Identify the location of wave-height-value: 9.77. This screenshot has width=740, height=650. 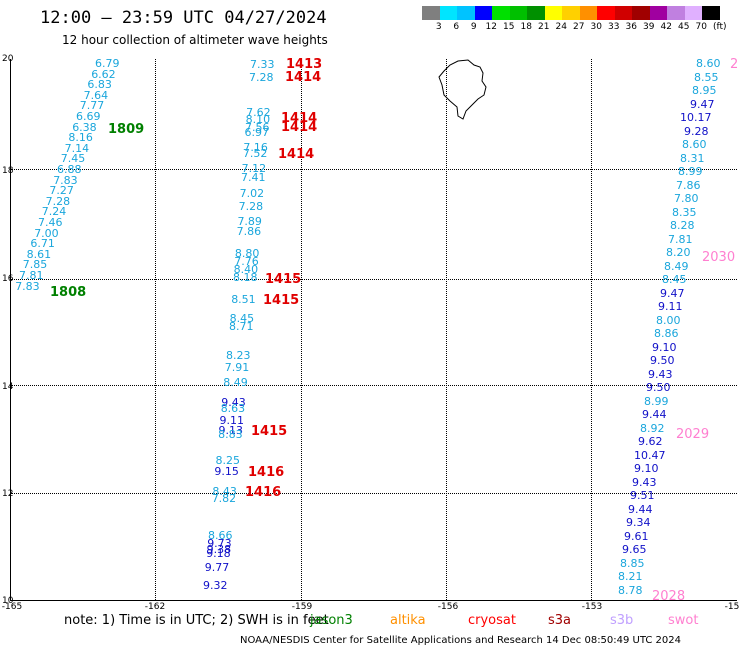
(217, 567).